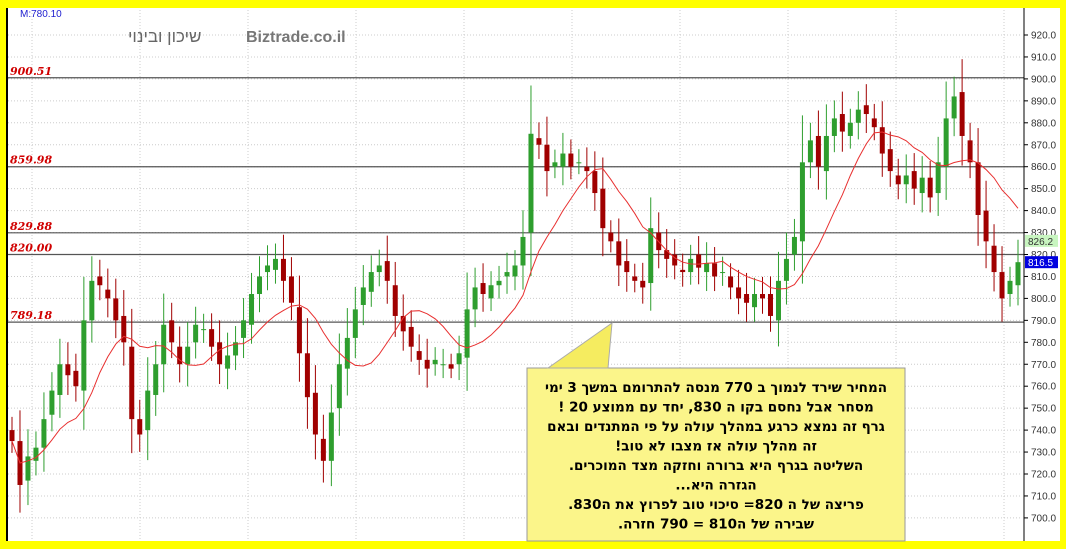  I want to click on price-badge-label: 826.2, so click(1040, 242).